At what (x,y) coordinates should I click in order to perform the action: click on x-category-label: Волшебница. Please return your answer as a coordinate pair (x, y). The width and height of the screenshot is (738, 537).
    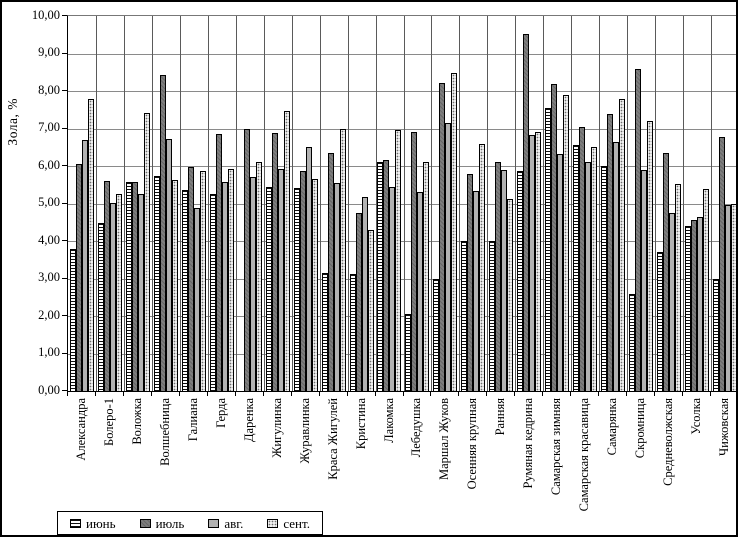
    Looking at the image, I should click on (164, 432).